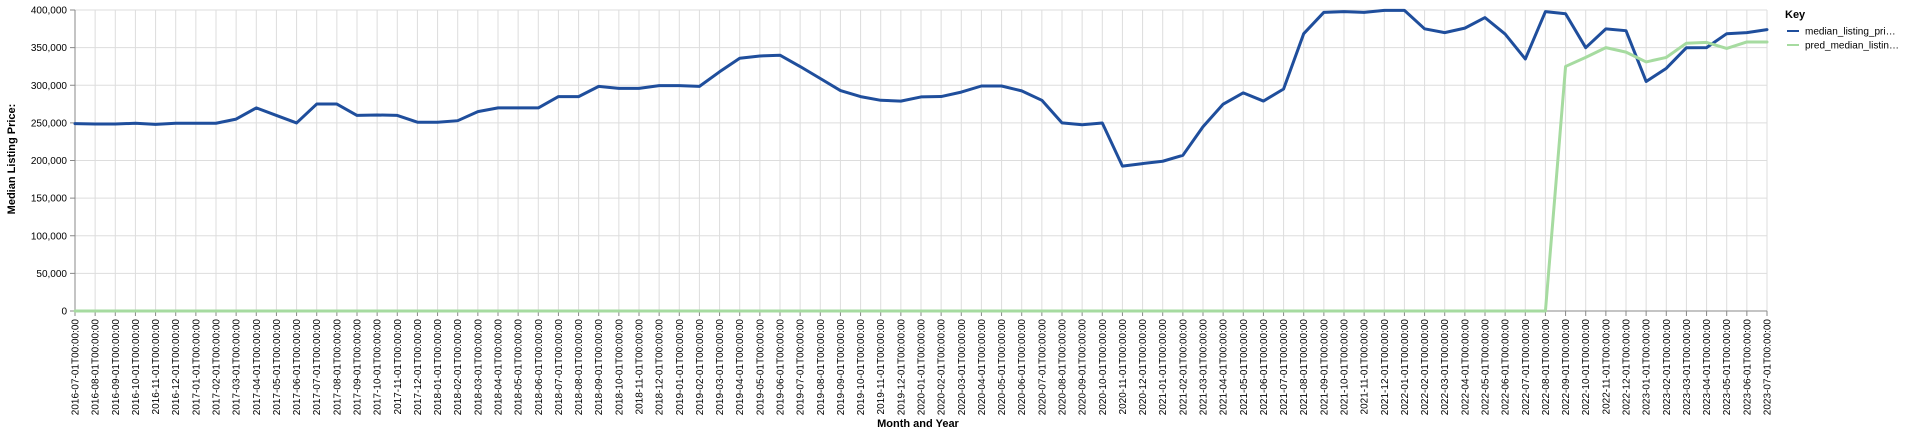 The width and height of the screenshot is (1920, 434). What do you see at coordinates (640, 367) in the screenshot?
I see `x-tick-label: 2018-11-01T00:00:00` at bounding box center [640, 367].